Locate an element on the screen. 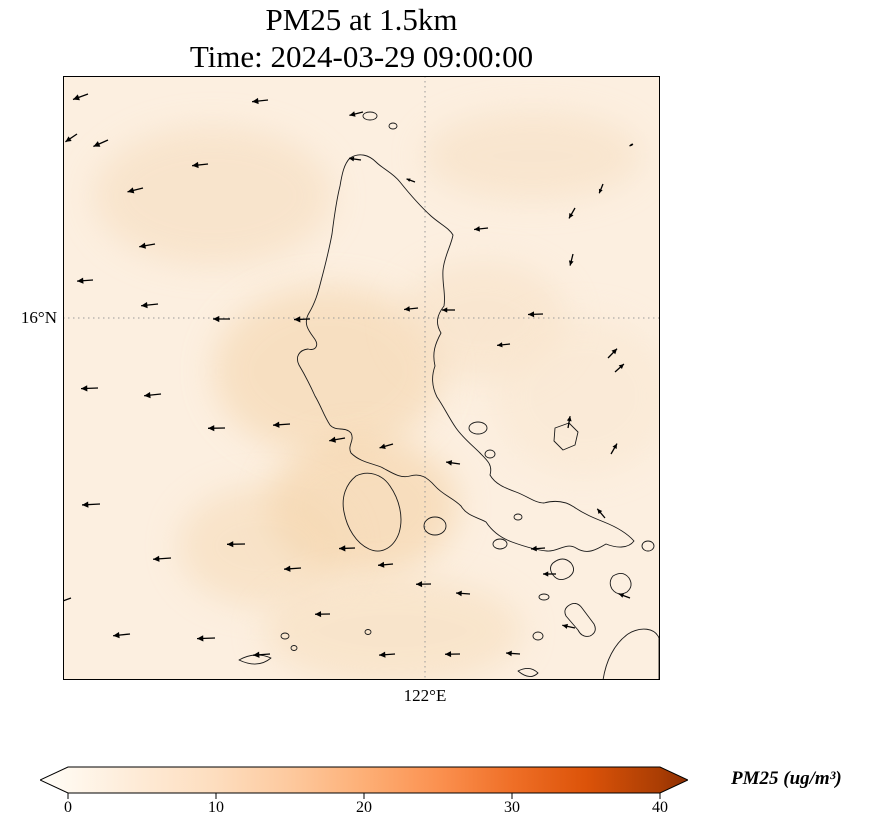 The height and width of the screenshot is (836, 871). coastline-mindoro is located at coordinates (372, 512).